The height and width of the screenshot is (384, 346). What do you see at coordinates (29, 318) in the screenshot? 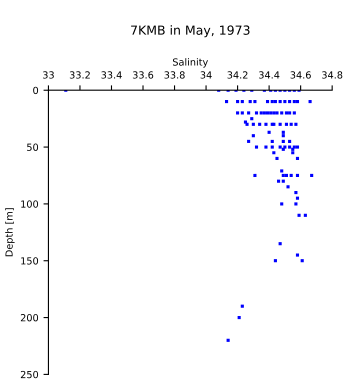
I see `y-tick-label: 200` at bounding box center [29, 318].